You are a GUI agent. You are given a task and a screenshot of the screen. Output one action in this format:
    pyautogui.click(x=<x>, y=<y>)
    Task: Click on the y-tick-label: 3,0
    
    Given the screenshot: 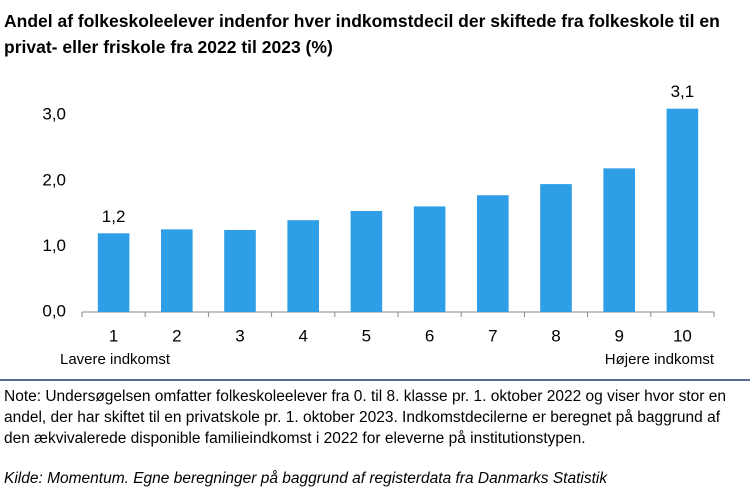 What is the action you would take?
    pyautogui.click(x=54, y=114)
    